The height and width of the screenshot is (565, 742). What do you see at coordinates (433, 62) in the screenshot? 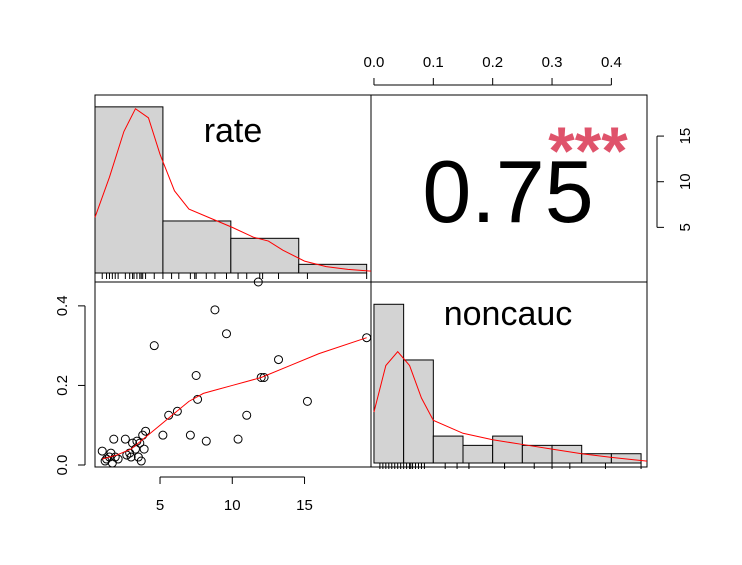
I see `top-axis-tick-label: 0.1` at bounding box center [433, 62].